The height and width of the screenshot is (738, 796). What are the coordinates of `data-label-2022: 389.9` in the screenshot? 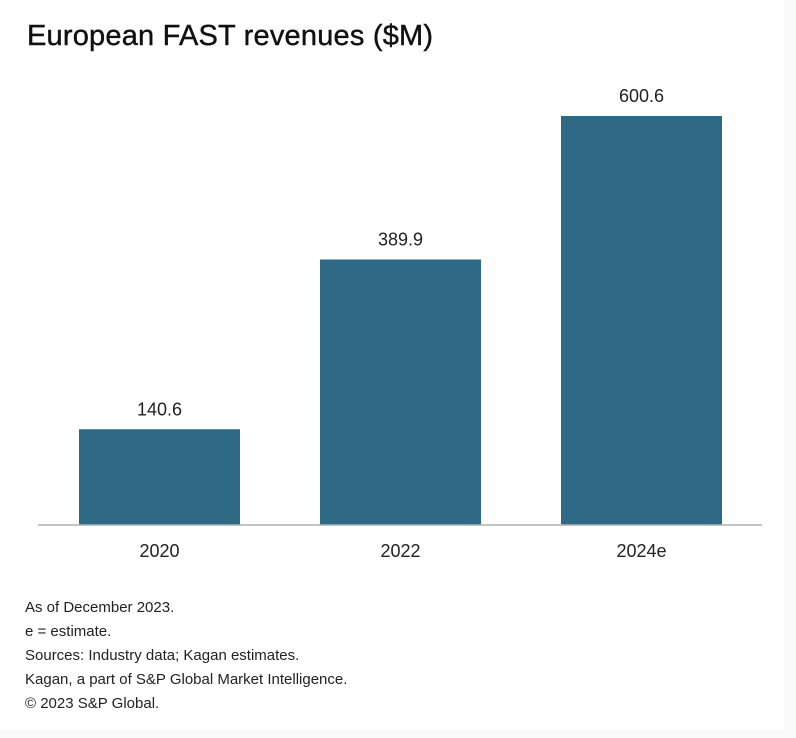 It's located at (400, 239).